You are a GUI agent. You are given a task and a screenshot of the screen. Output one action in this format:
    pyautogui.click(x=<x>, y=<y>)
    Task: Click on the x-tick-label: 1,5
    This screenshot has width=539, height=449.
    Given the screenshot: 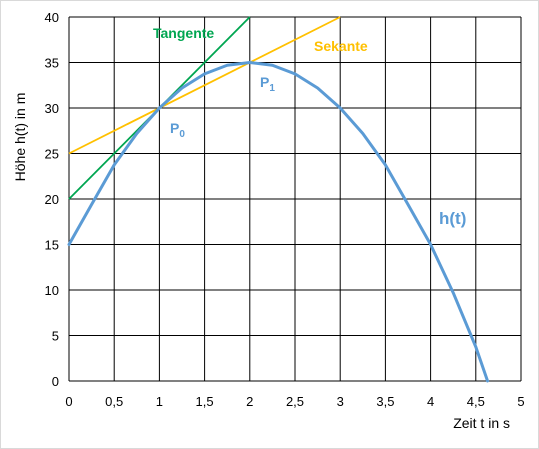 What is the action you would take?
    pyautogui.click(x=205, y=401)
    